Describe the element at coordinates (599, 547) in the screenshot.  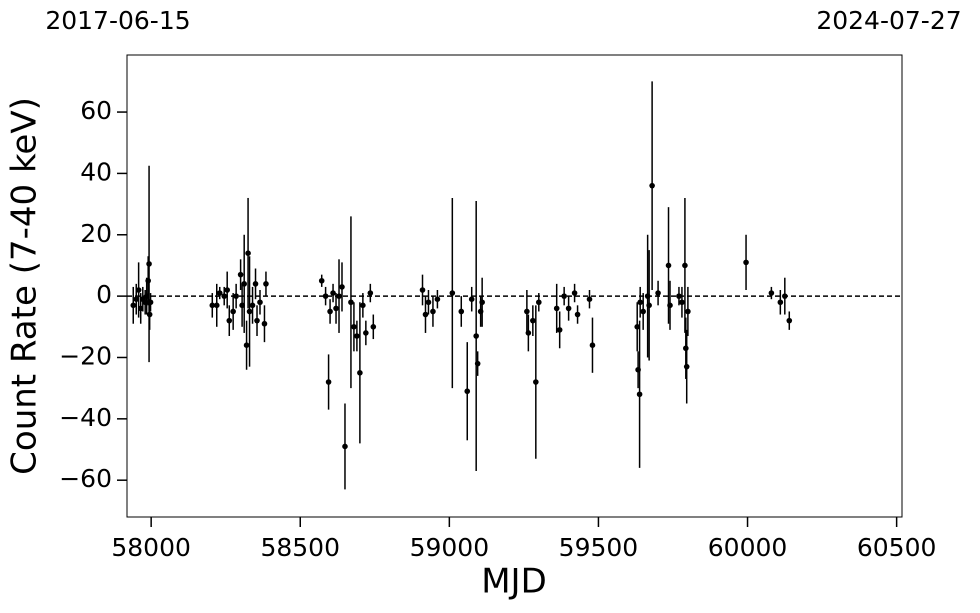
I see `x-tick-label: 59500` at that location.